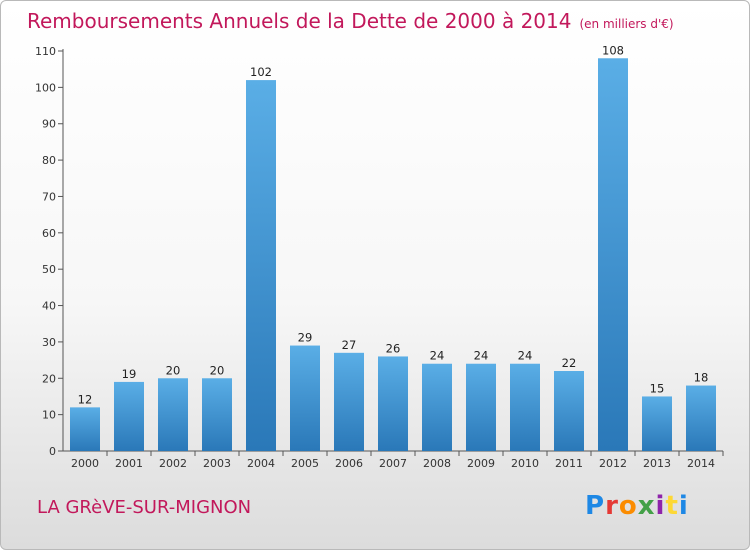 The height and width of the screenshot is (550, 750). Describe the element at coordinates (52, 451) in the screenshot. I see `y-tick-label-0: 0` at that location.